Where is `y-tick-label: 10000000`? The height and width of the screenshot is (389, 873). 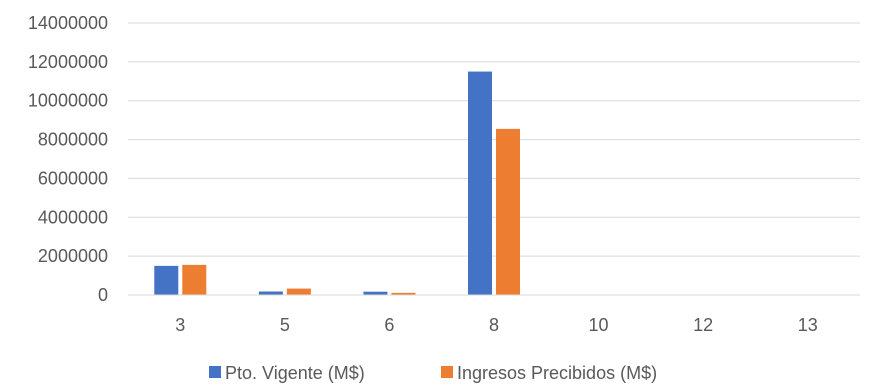 y-tick-label: 10000000 is located at coordinates (68, 101).